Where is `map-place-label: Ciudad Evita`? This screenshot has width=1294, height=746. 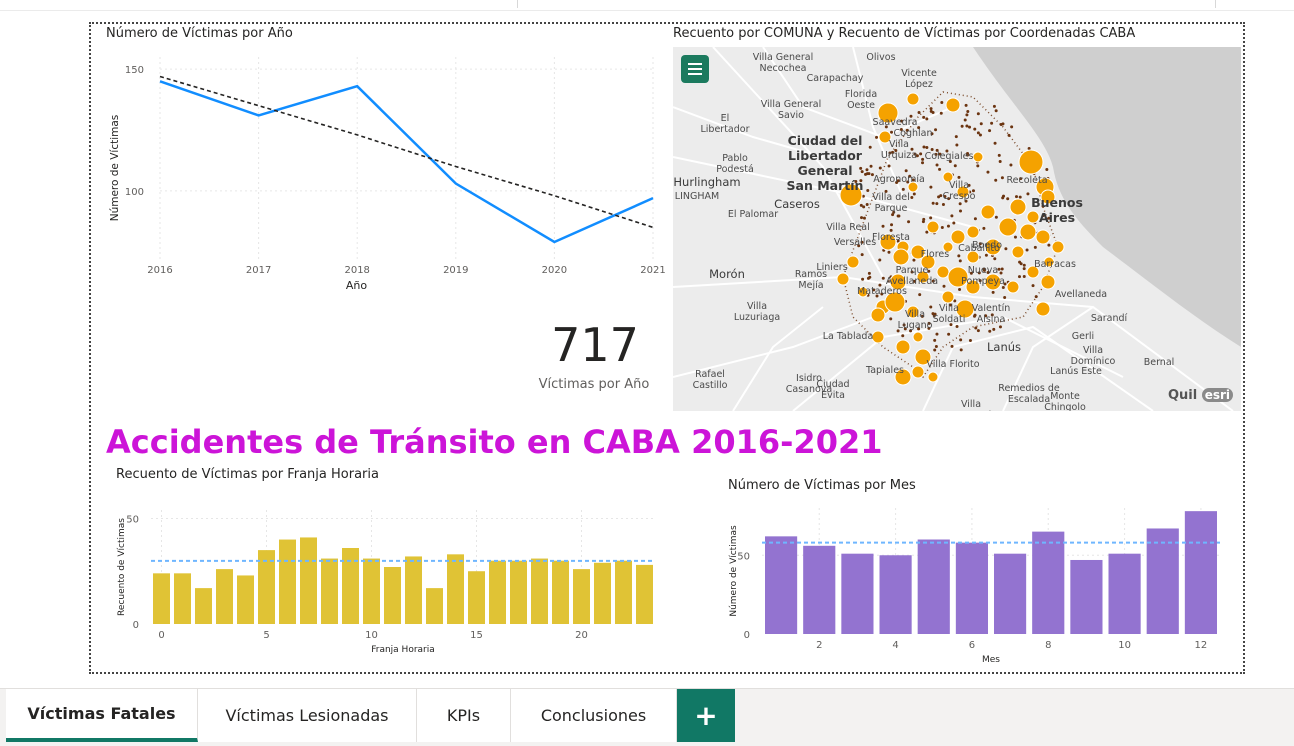 map-place-label: Ciudad Evita is located at coordinates (832, 390).